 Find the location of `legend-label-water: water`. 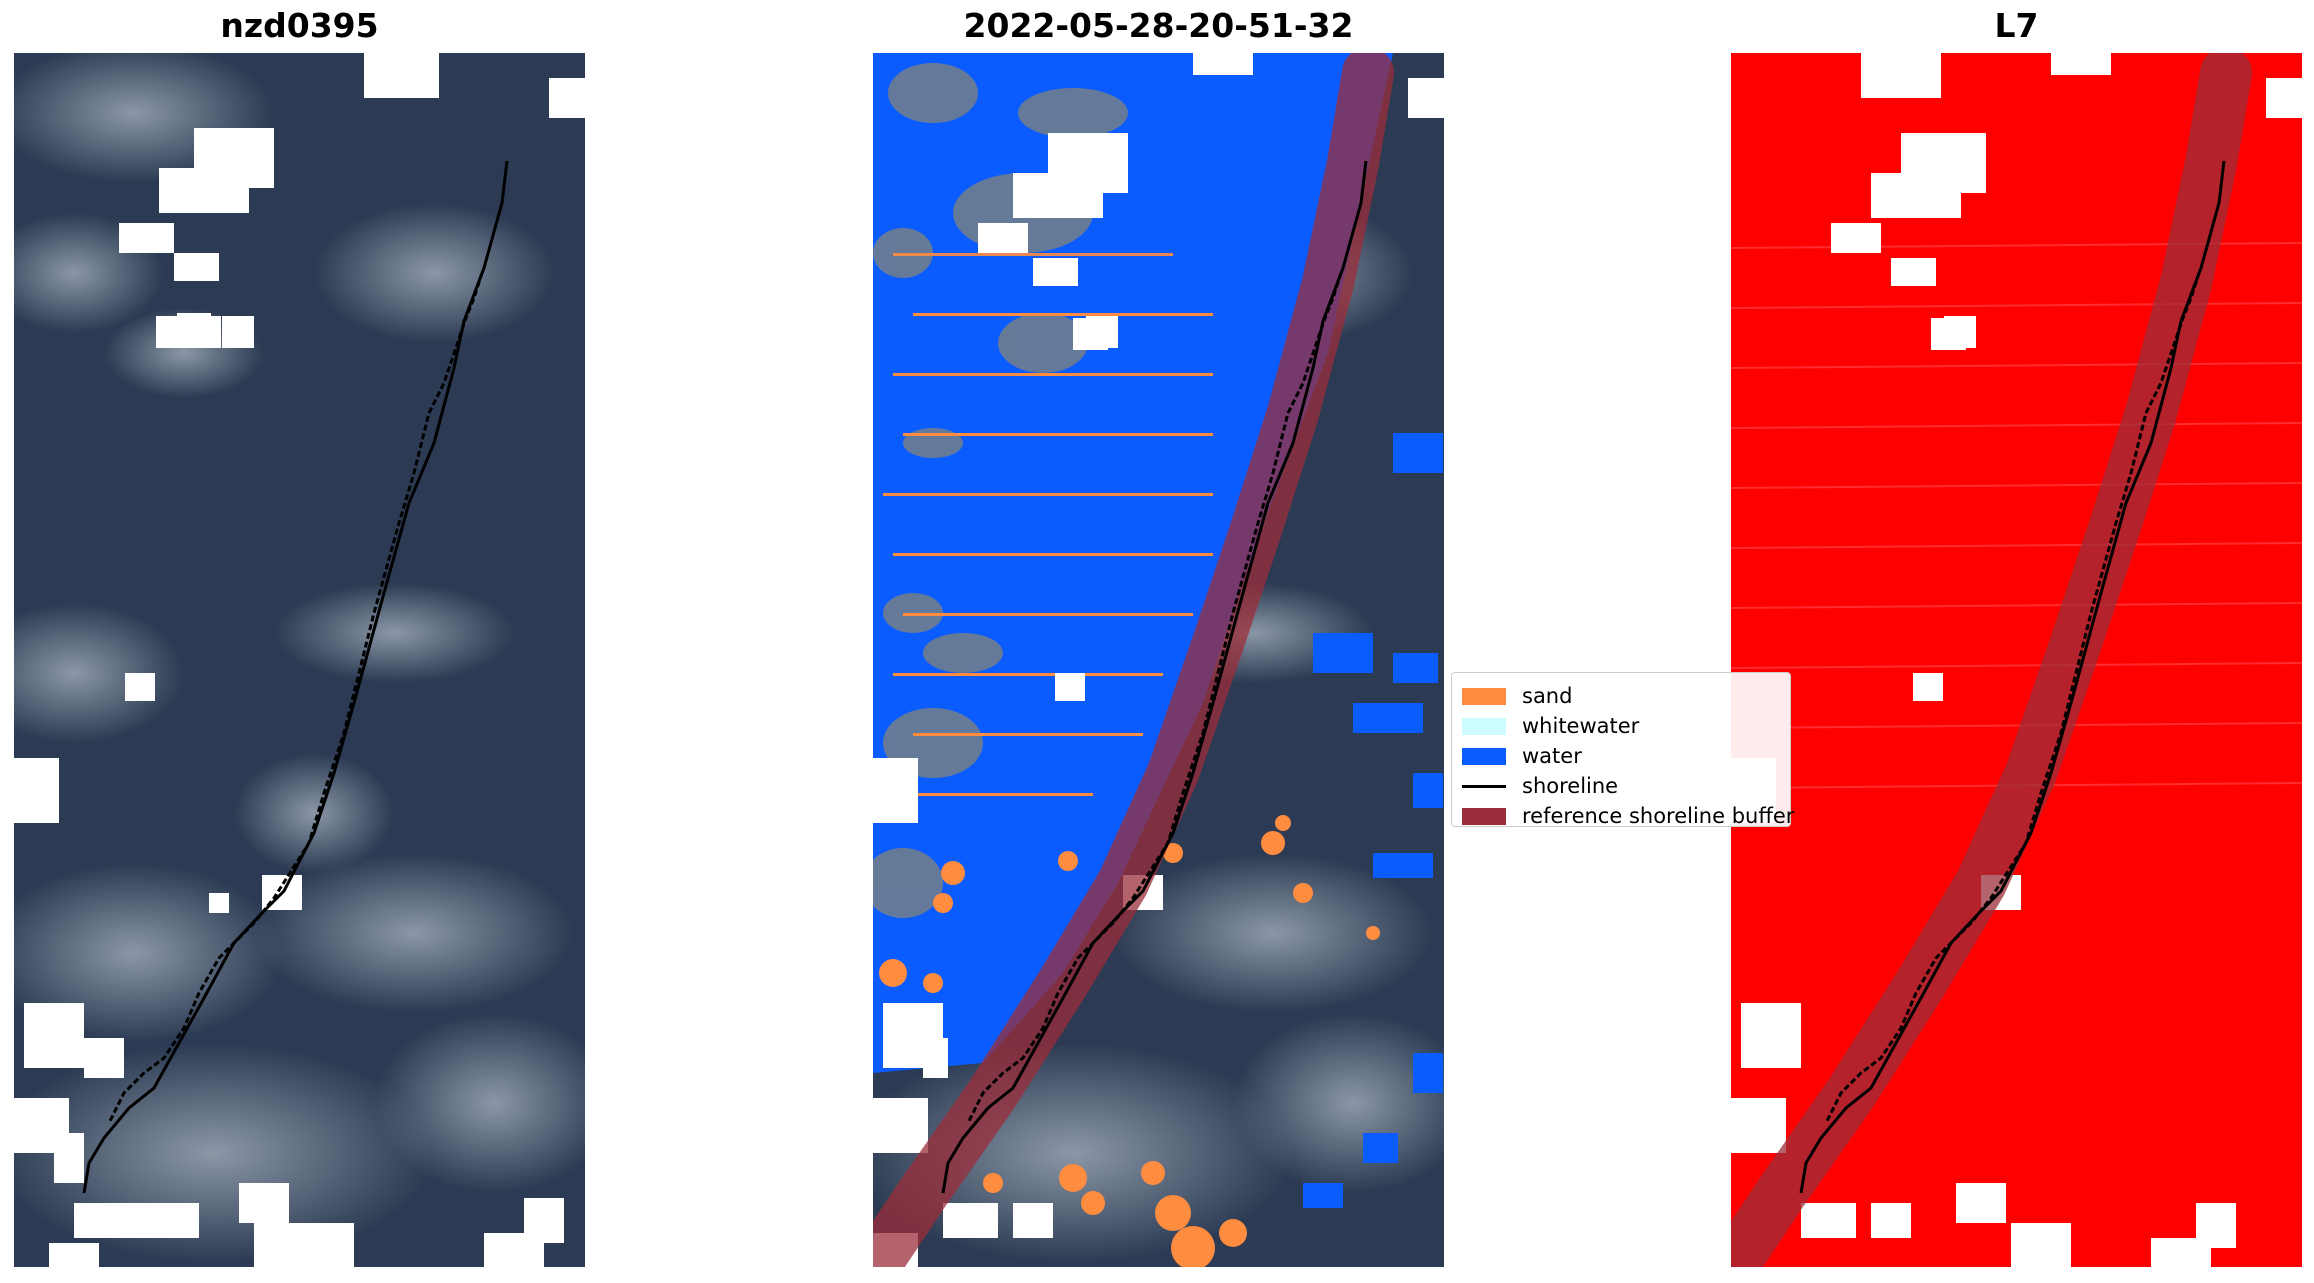

legend-label-water: water is located at coordinates (1552, 756).